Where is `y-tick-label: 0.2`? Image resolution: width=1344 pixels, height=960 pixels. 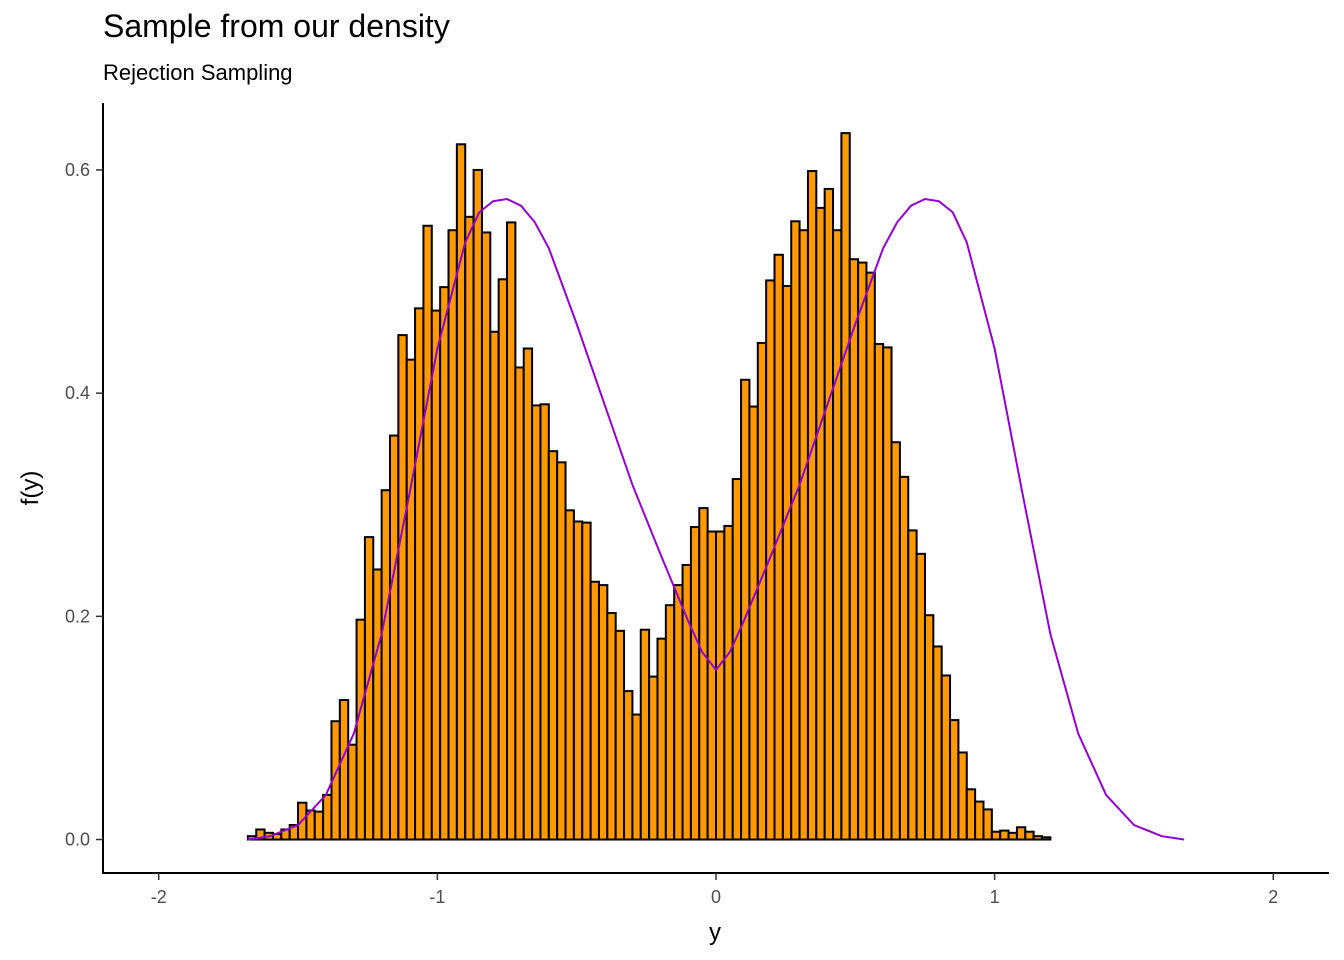 y-tick-label: 0.2 is located at coordinates (77, 616).